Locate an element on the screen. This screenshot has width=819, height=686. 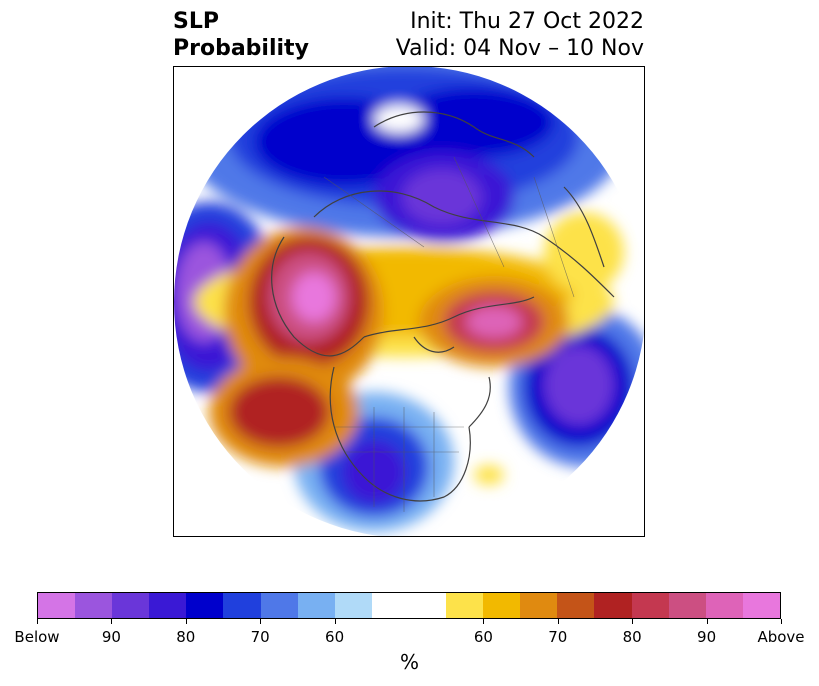
chart-title: SLP Probability is located at coordinates (241, 35).